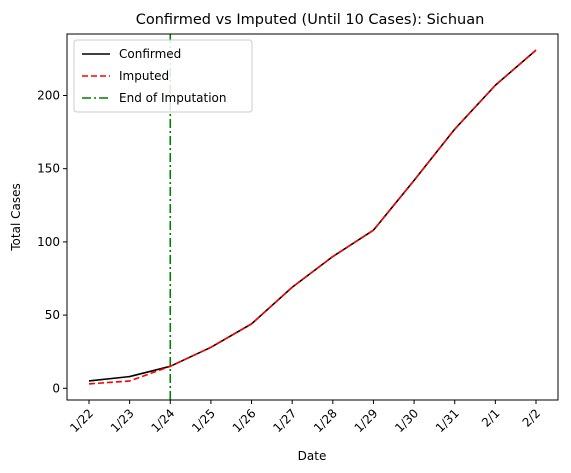  I want to click on x-tick-label: 1/30, so click(406, 420).